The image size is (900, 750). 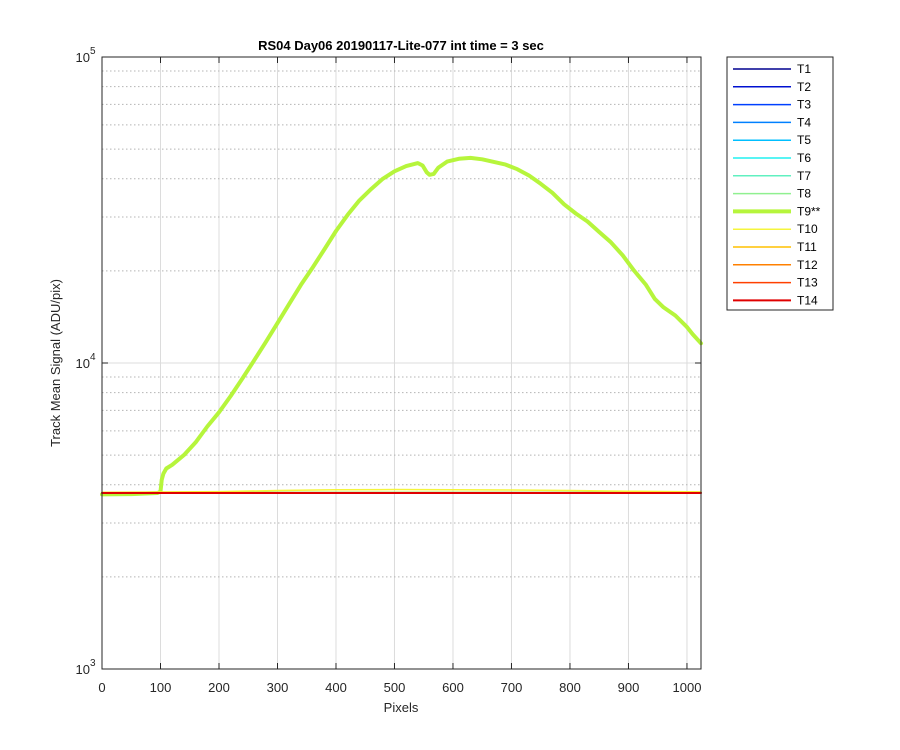 I want to click on legend-item: T6, so click(x=772, y=158).